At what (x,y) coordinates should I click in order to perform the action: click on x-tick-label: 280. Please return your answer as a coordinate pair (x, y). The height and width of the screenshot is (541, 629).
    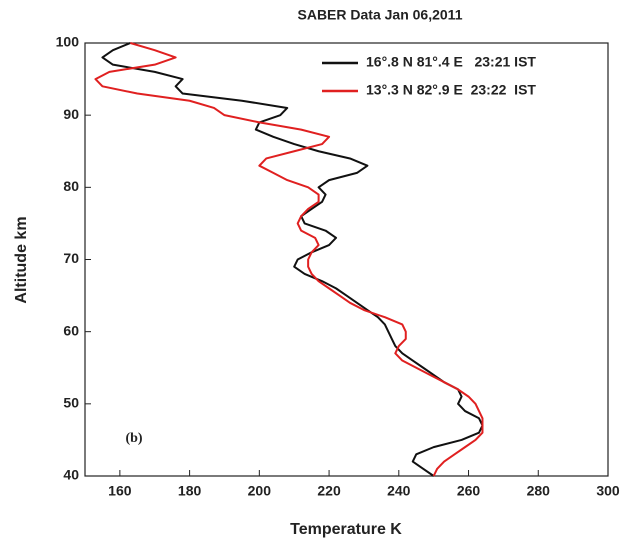
    Looking at the image, I should click on (539, 491).